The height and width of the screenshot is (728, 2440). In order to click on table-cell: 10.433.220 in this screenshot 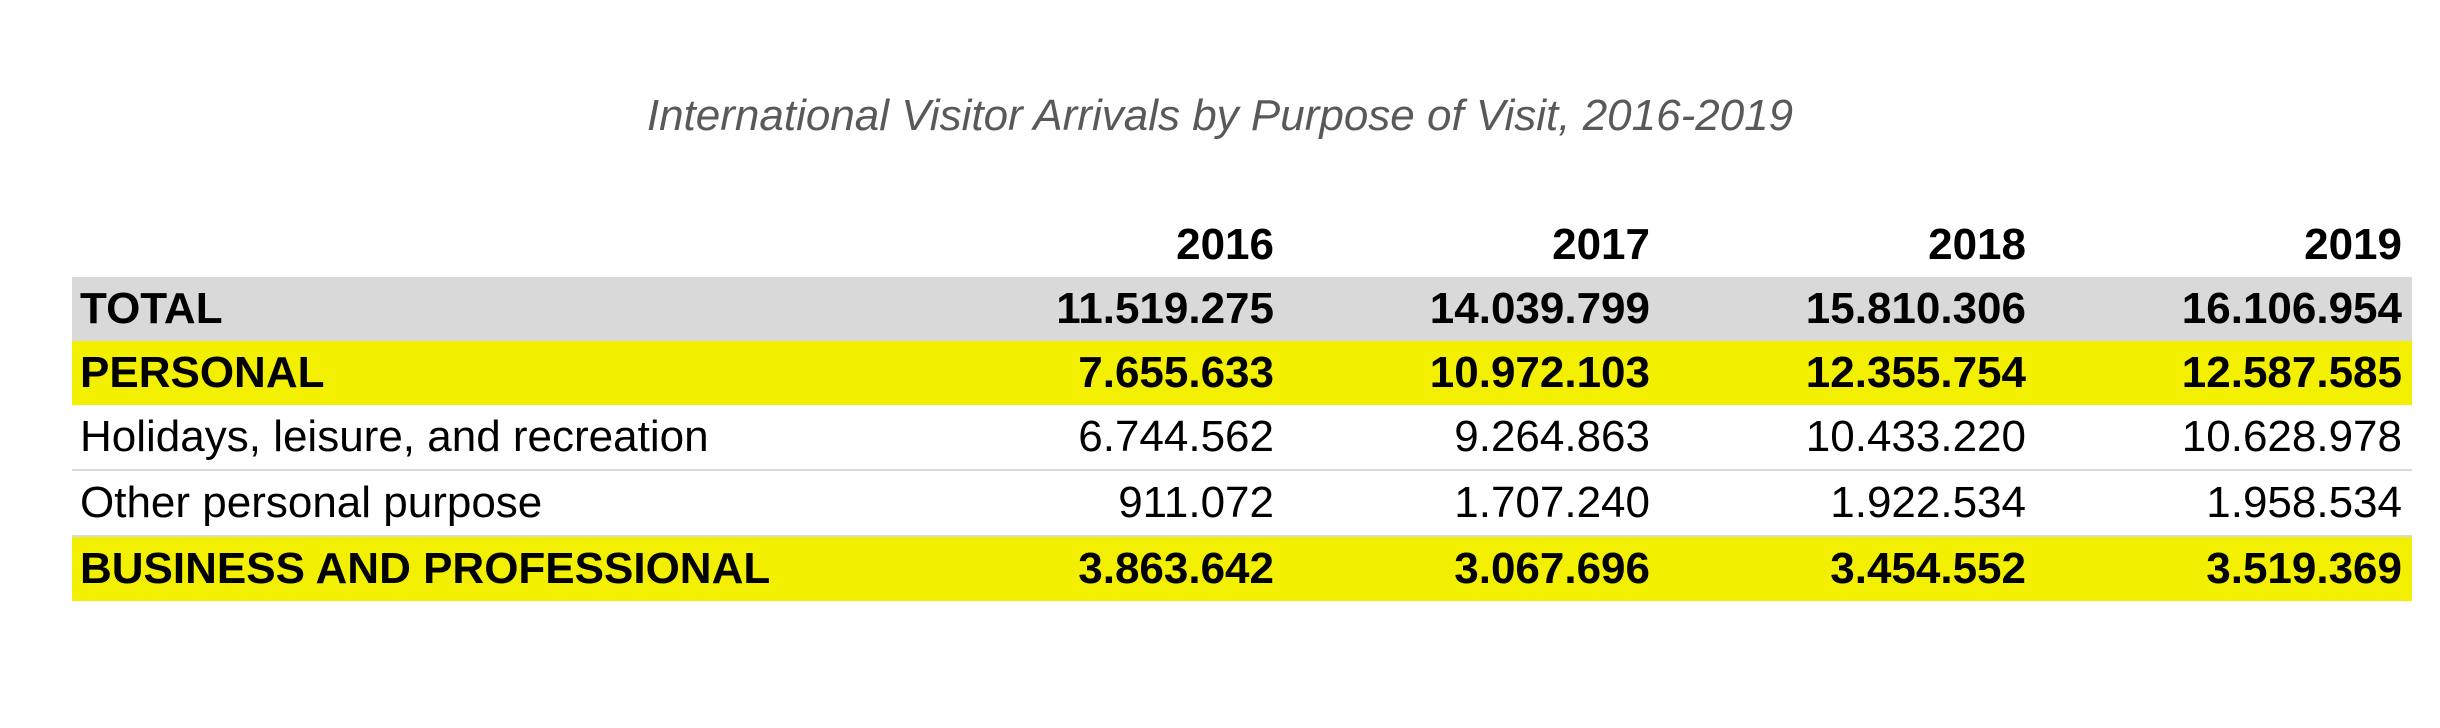, I will do `click(1848, 438)`.